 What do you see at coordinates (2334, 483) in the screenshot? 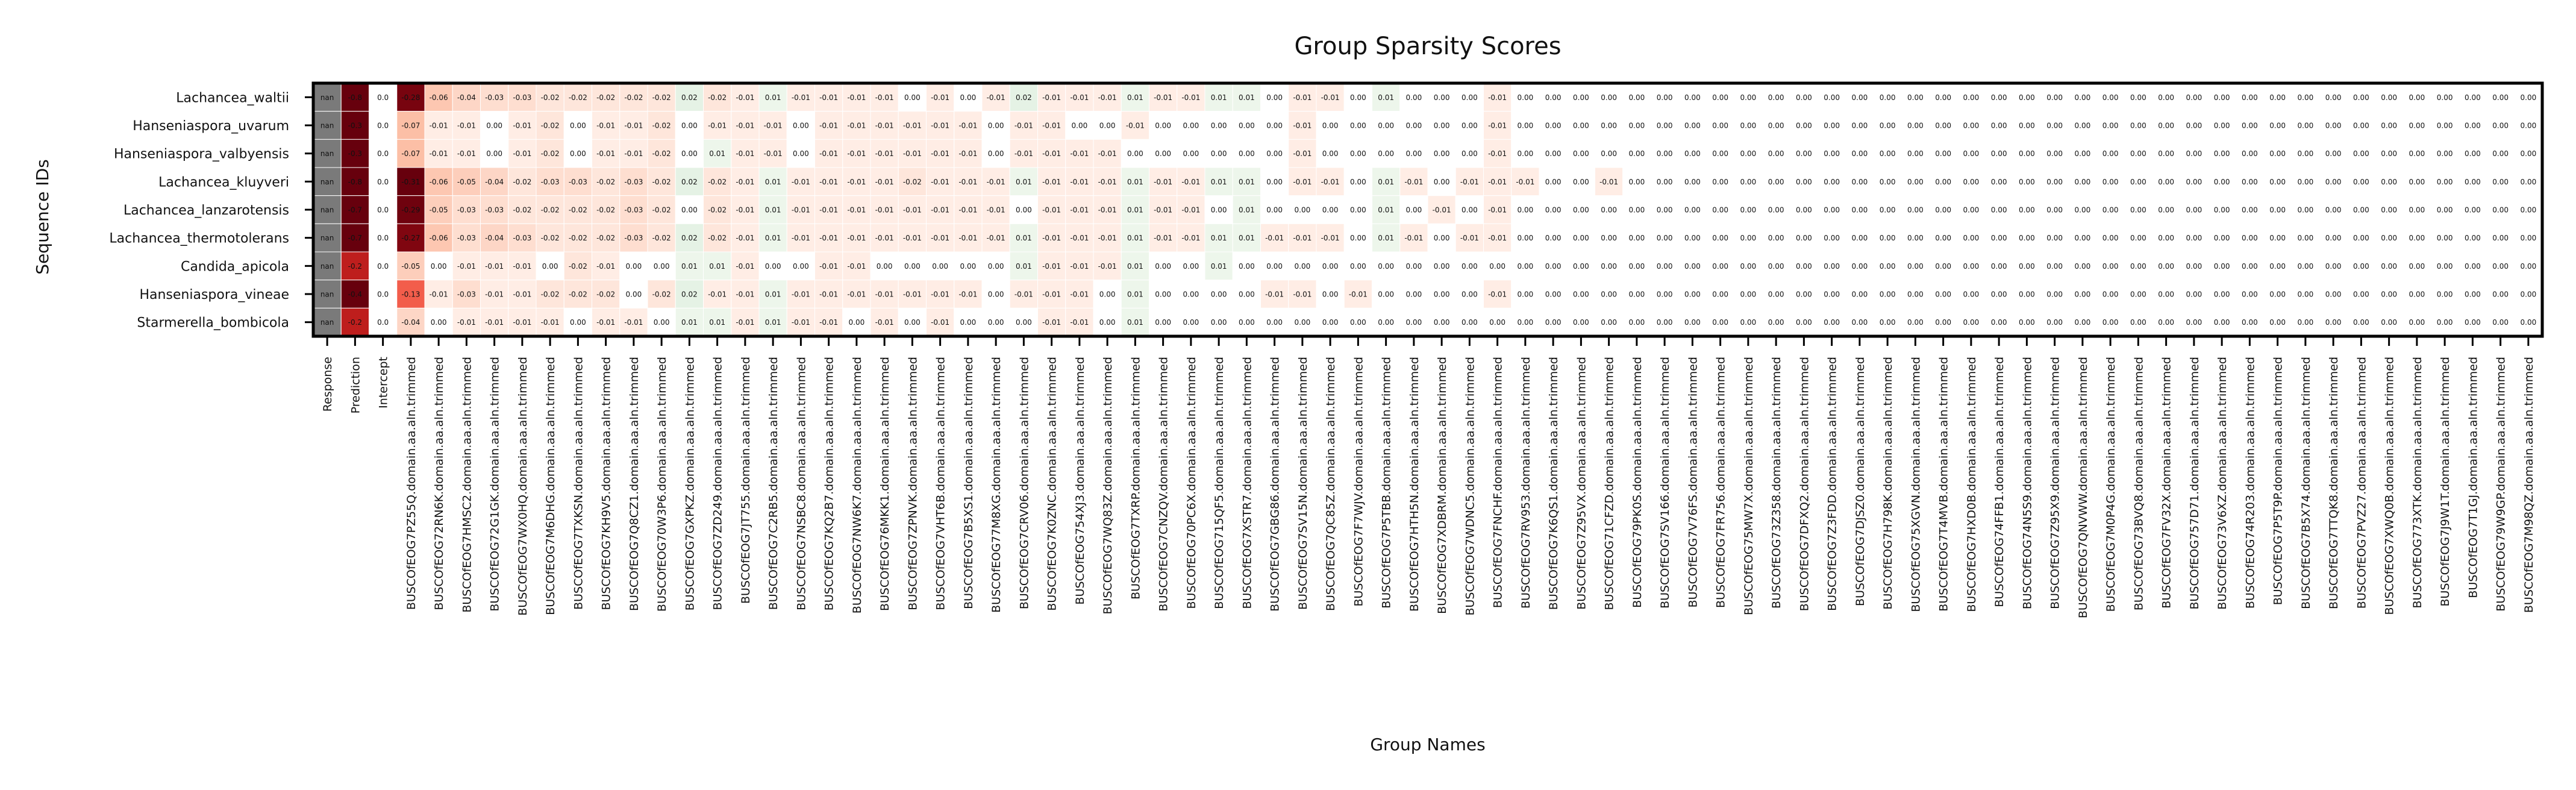
I see `column-label: BUSCOfEOG7TTQK8.domain.aa.aln.trimmed` at bounding box center [2334, 483].